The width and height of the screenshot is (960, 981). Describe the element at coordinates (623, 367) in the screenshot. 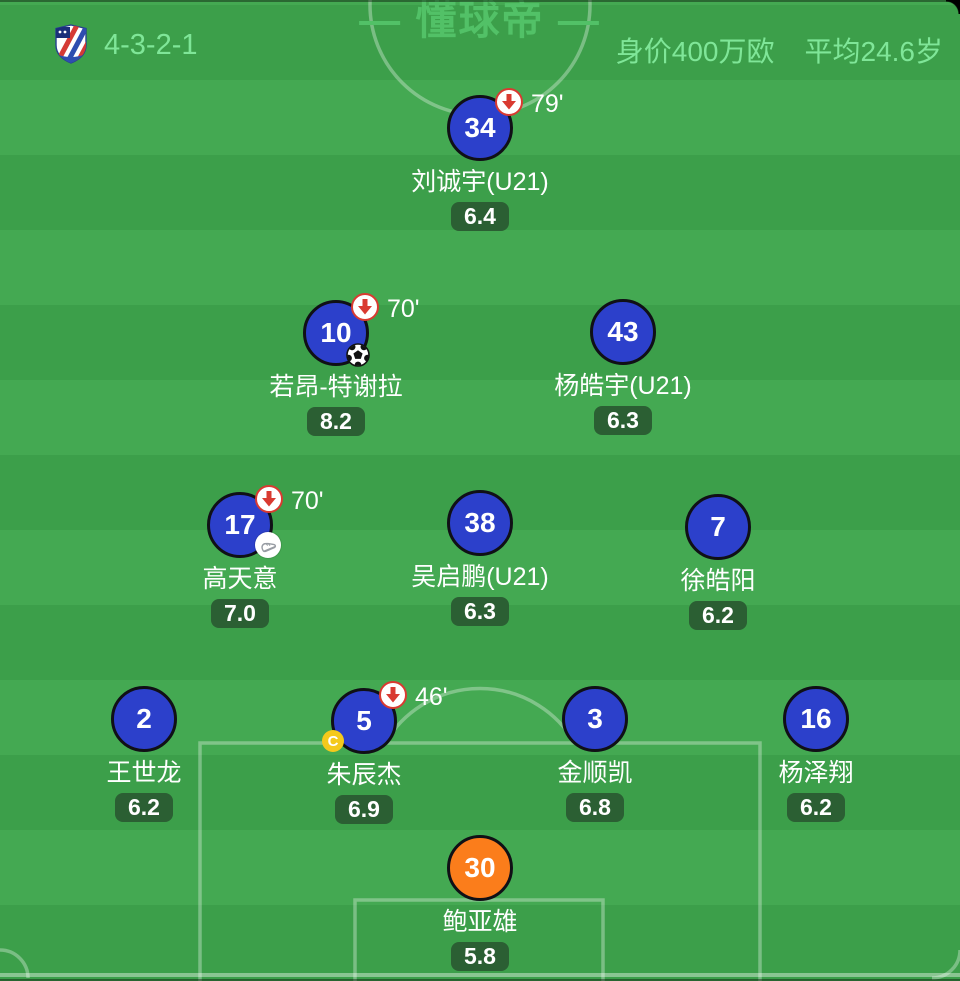

I see `player: 43 杨皓宇(U21) 6.3` at that location.